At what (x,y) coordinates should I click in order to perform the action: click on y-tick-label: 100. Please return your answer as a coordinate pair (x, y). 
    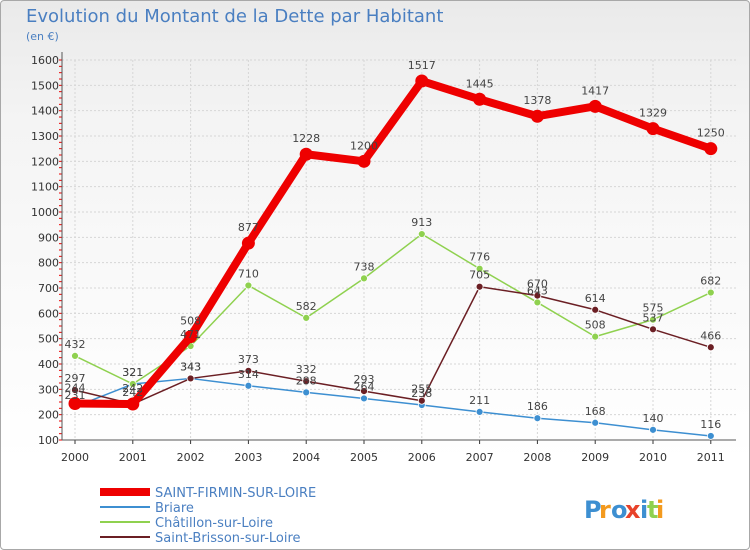
    Looking at the image, I should click on (48, 440).